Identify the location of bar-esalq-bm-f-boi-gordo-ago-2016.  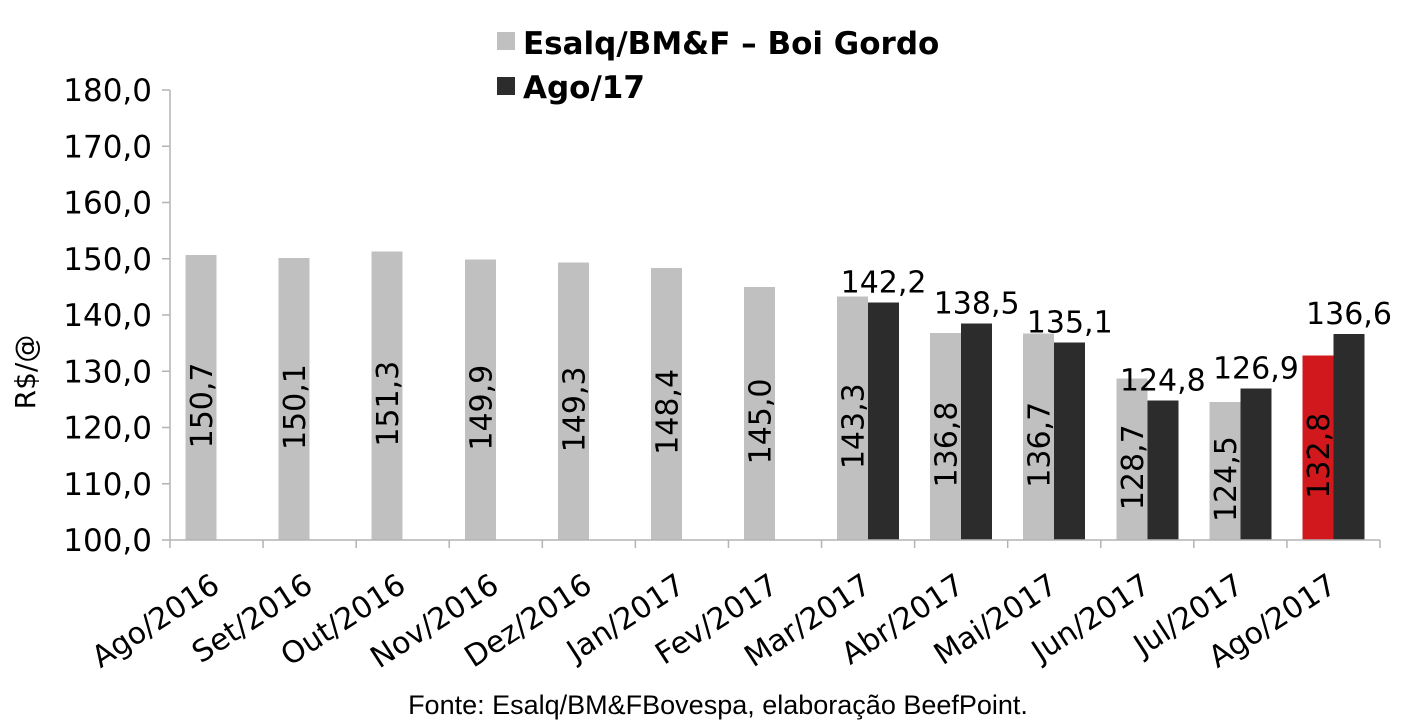
(201, 397).